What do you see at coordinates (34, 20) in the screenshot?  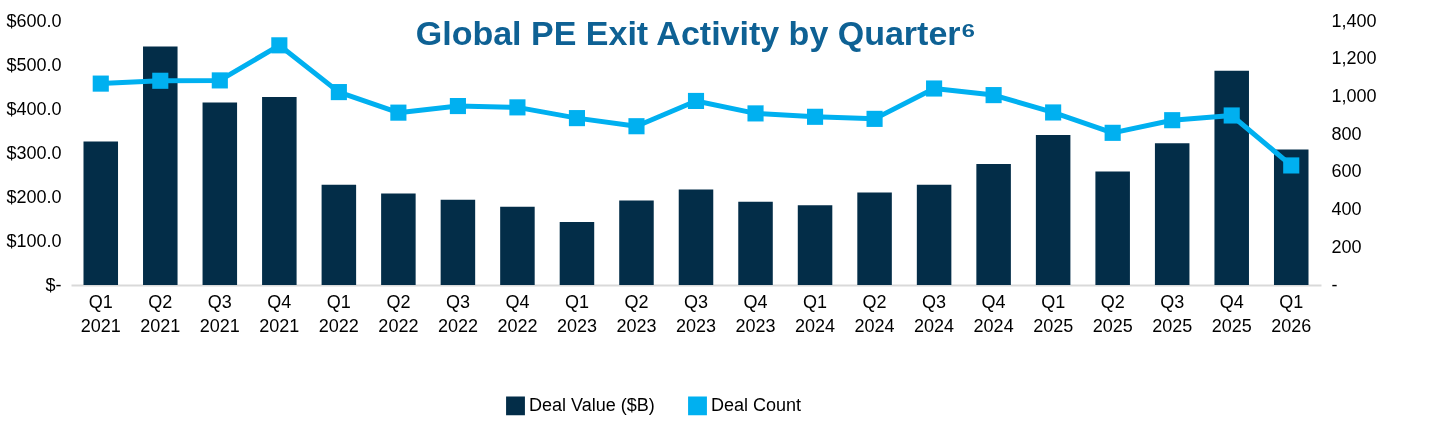 I see `y-tick-label: $600.0` at bounding box center [34, 20].